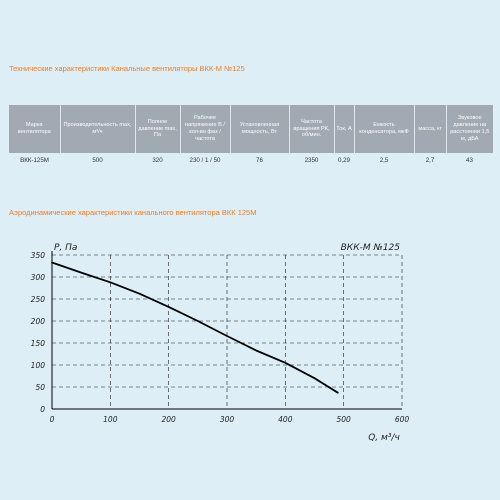 Image resolution: width=500 pixels, height=500 pixels. What do you see at coordinates (430, 160) in the screenshot?
I see `table-cell: 2,7` at bounding box center [430, 160].